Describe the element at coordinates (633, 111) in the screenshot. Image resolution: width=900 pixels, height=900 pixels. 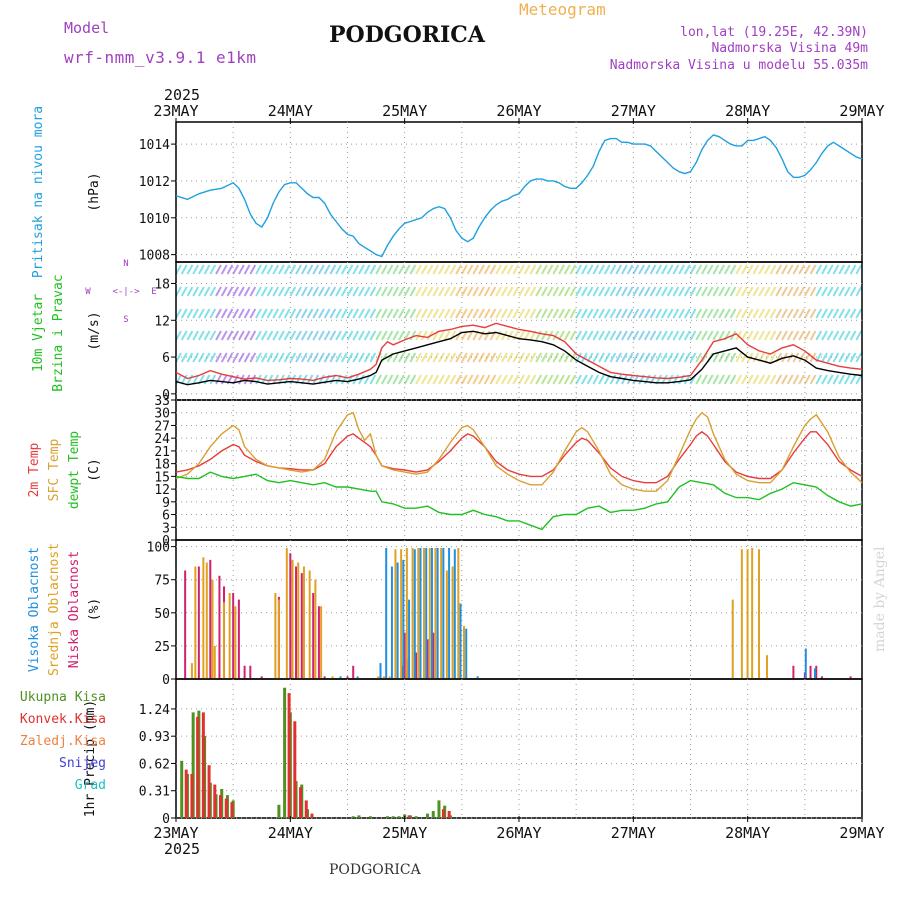
I see `x-tick-label-top: 27MAY` at that location.